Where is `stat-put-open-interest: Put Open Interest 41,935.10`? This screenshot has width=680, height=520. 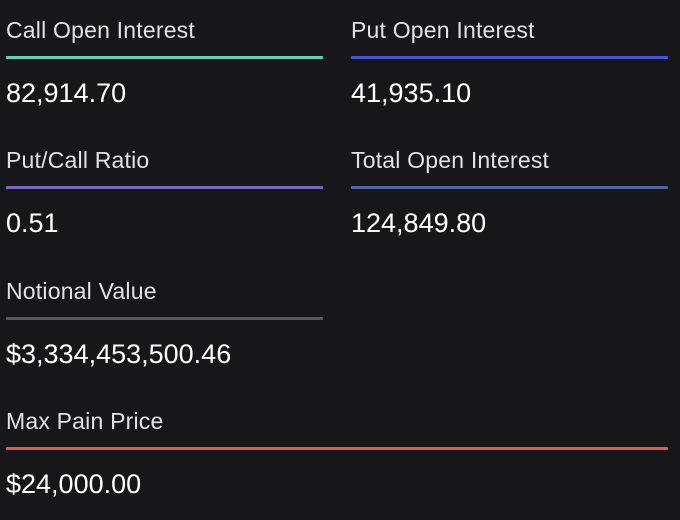 stat-put-open-interest: Put Open Interest 41,935.10 is located at coordinates (509, 63).